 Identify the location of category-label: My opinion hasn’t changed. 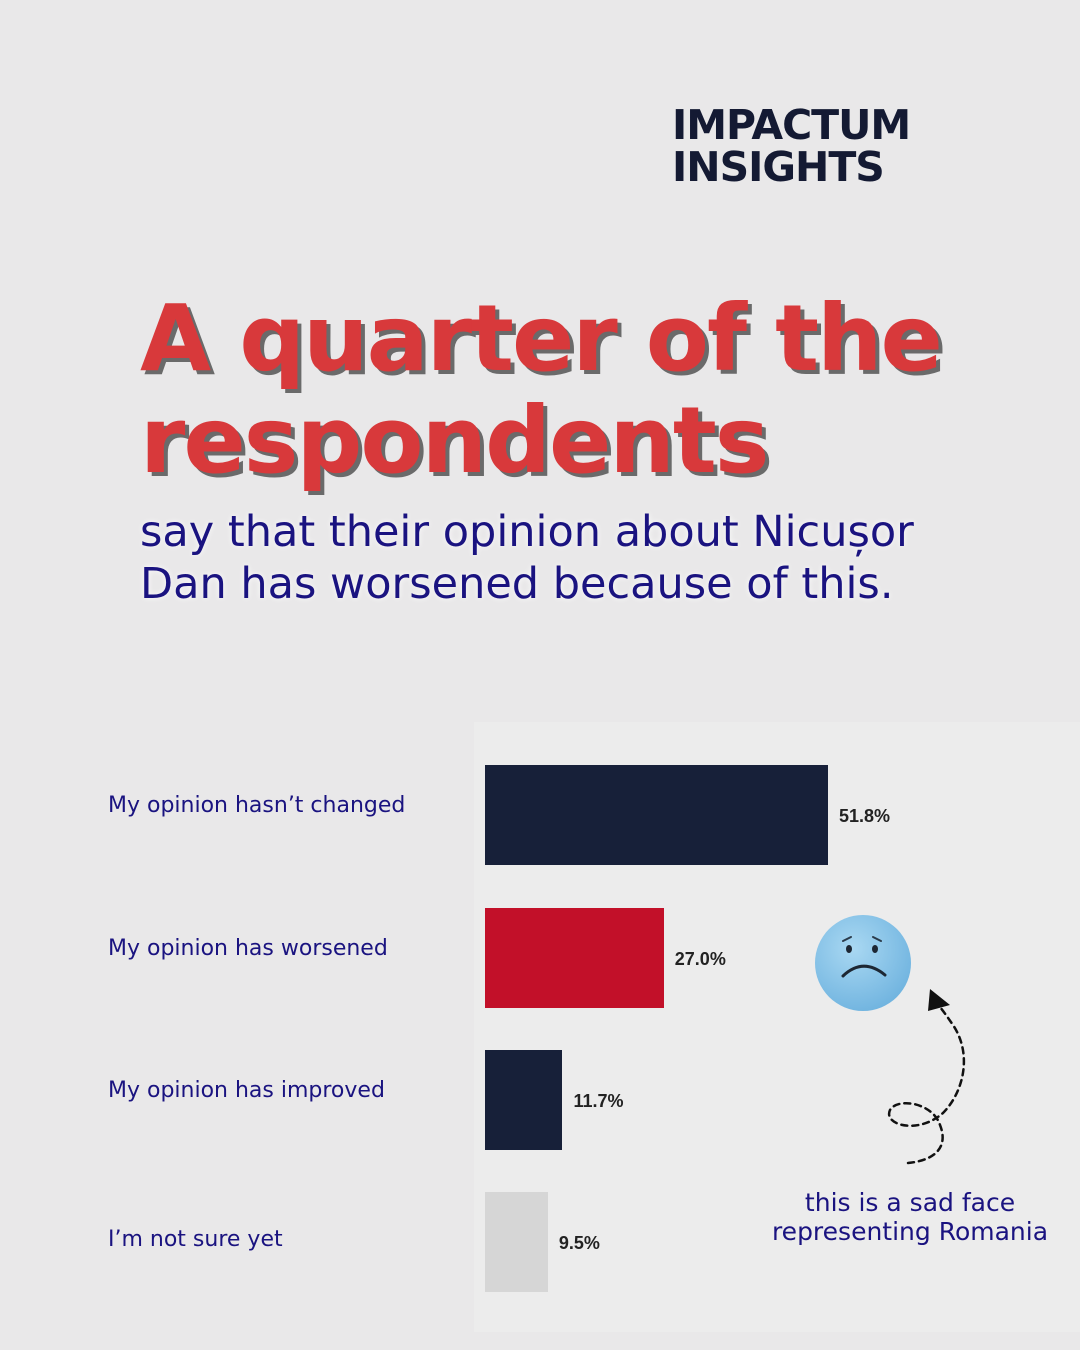
(257, 805).